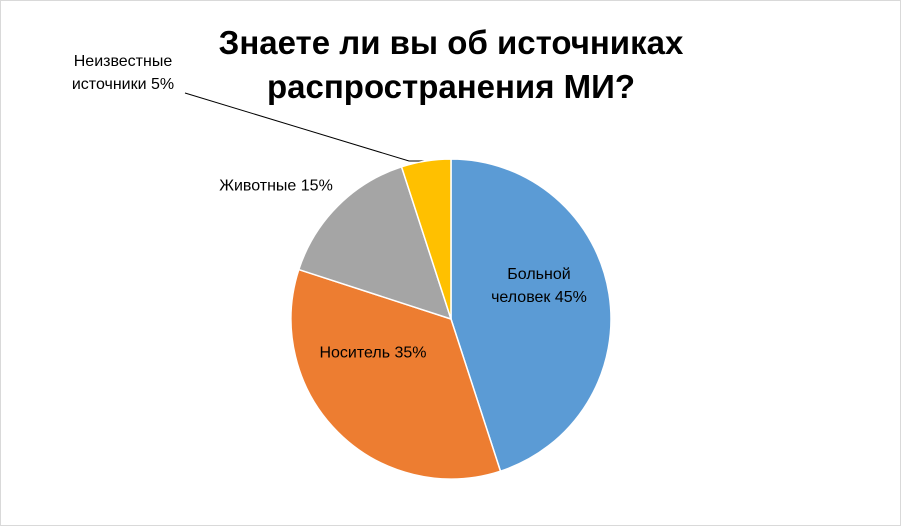 This screenshot has height=526, width=901. What do you see at coordinates (355, 353) in the screenshot?
I see `category-label: Носитель` at bounding box center [355, 353].